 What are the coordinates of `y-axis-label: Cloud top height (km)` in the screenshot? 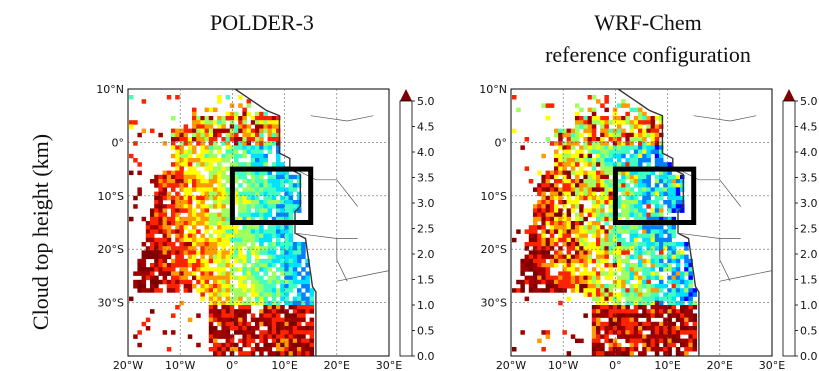 It's located at (40, 232).